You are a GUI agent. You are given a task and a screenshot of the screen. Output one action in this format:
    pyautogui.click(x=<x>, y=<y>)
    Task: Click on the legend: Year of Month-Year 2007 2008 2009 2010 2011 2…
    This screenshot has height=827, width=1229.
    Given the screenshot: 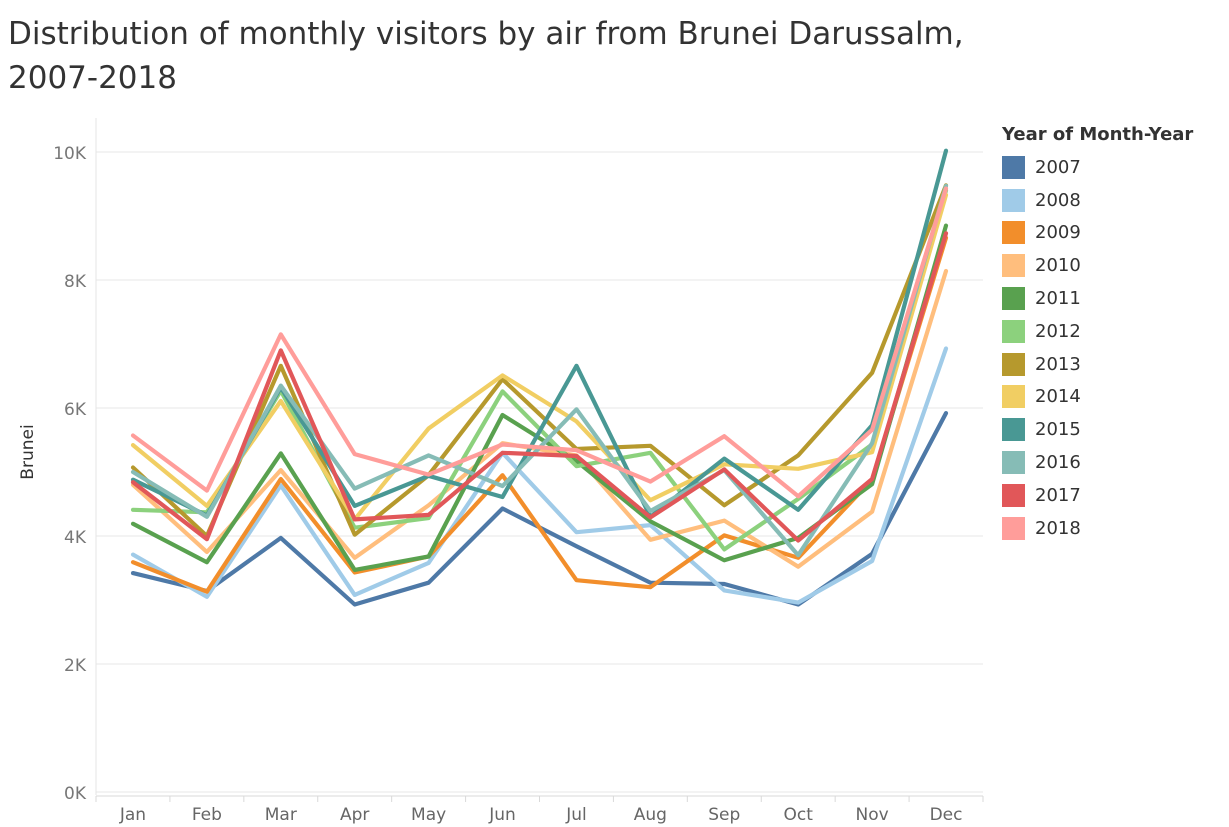 What is the action you would take?
    pyautogui.click(x=1112, y=333)
    